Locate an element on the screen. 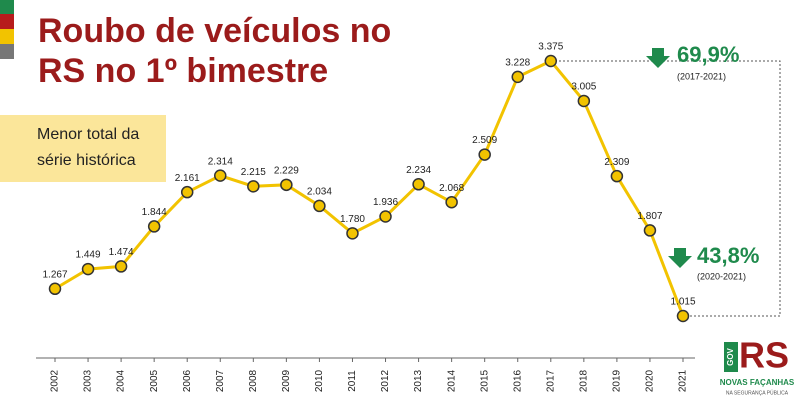 This screenshot has height=408, width=800. value-label: 1.267 is located at coordinates (54, 274).